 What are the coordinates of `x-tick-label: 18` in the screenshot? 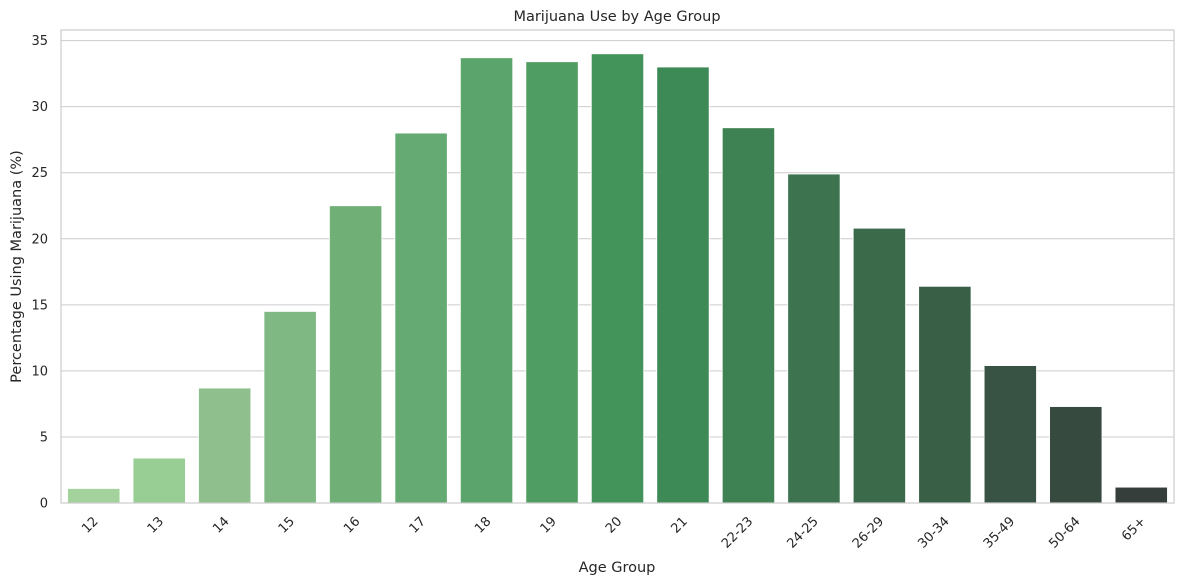 It's located at (483, 525).